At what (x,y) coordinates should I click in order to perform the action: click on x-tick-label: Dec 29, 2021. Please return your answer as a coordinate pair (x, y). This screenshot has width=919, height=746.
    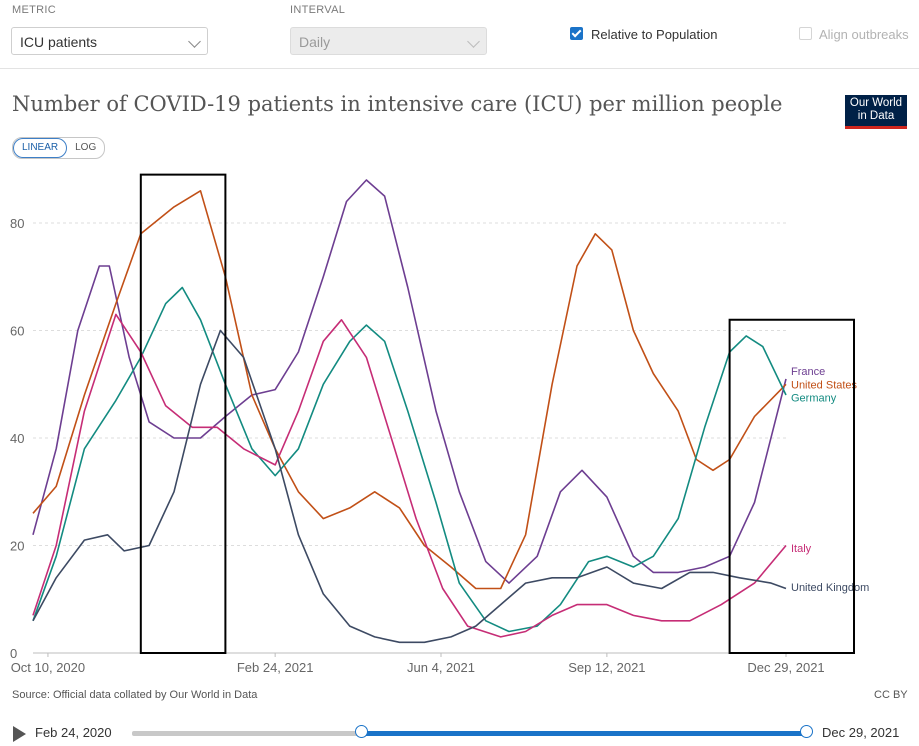
    Looking at the image, I should click on (785, 667).